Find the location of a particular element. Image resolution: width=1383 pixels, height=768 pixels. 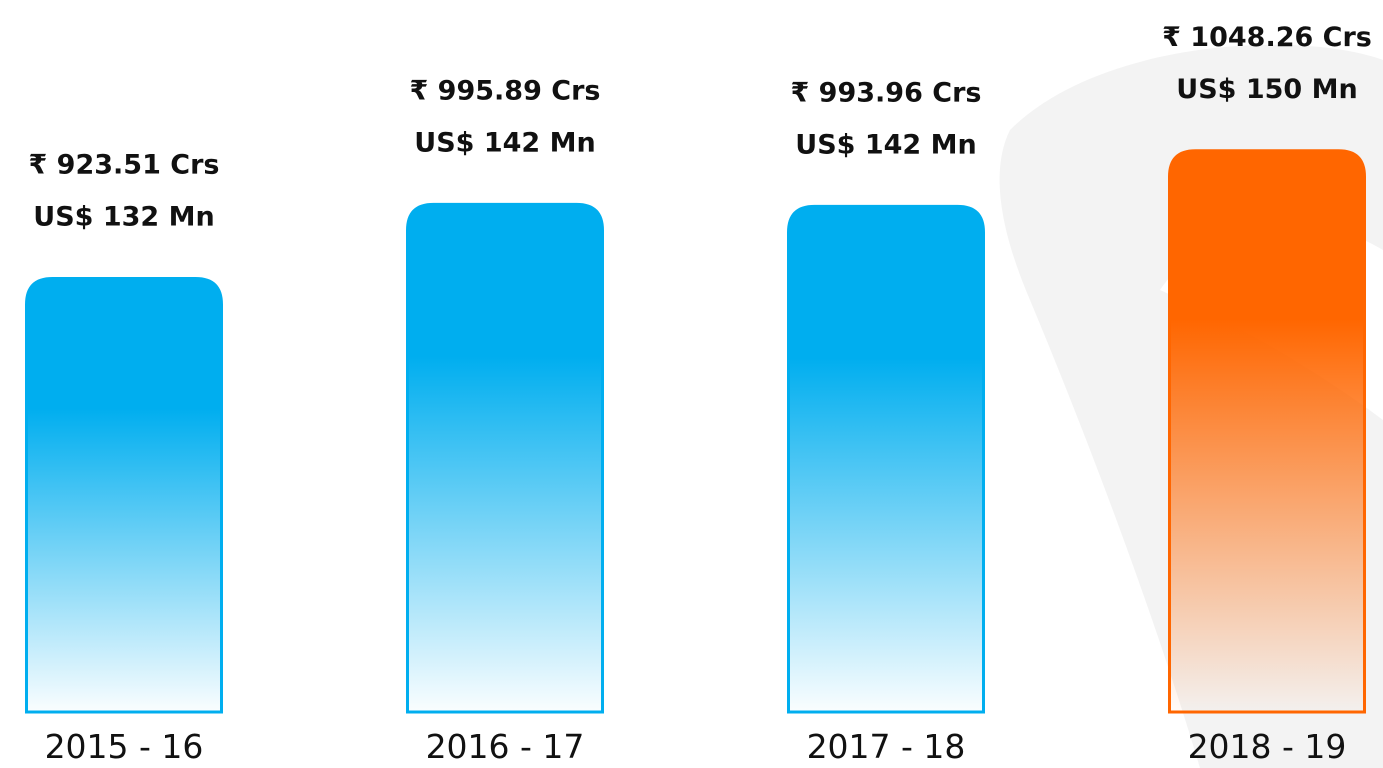

value-label: ₹ 993.96 Crs is located at coordinates (886, 92).